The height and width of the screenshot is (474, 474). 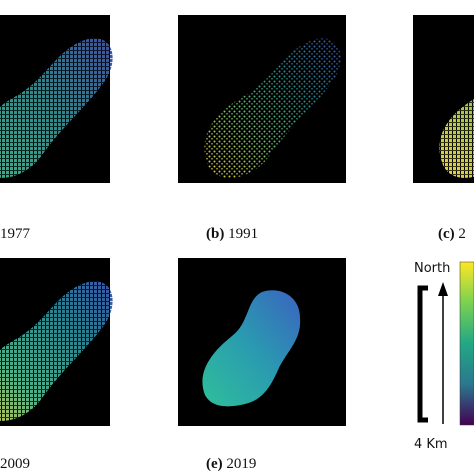 I want to click on north-arrow-head, so click(x=443, y=289).